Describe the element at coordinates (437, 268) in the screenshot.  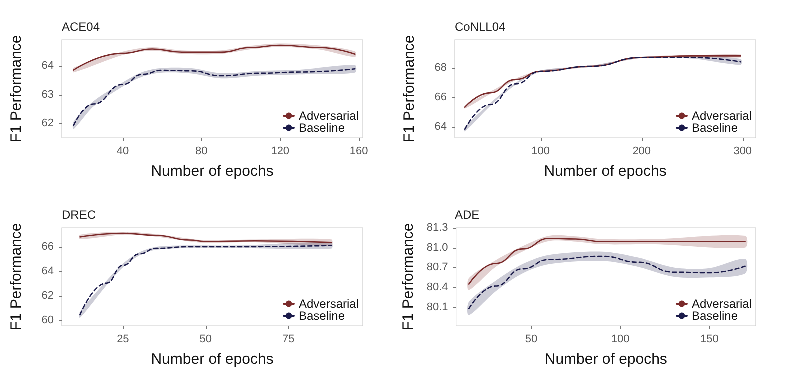
I see `y-tick-label: 80.7` at that location.